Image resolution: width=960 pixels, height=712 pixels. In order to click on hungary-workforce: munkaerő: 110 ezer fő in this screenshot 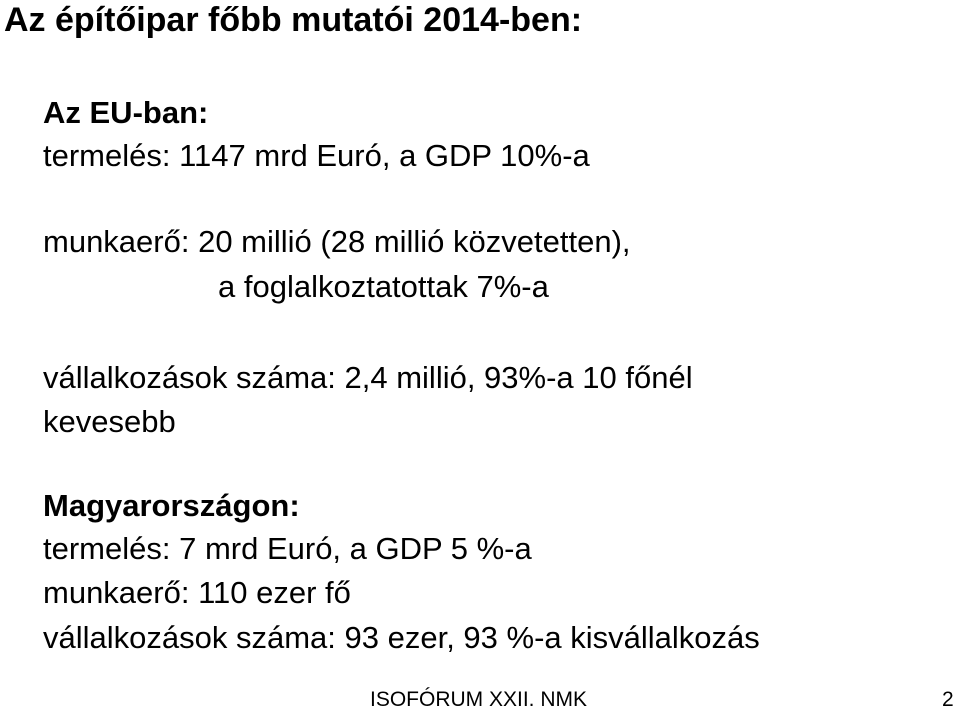, I will do `click(197, 592)`.